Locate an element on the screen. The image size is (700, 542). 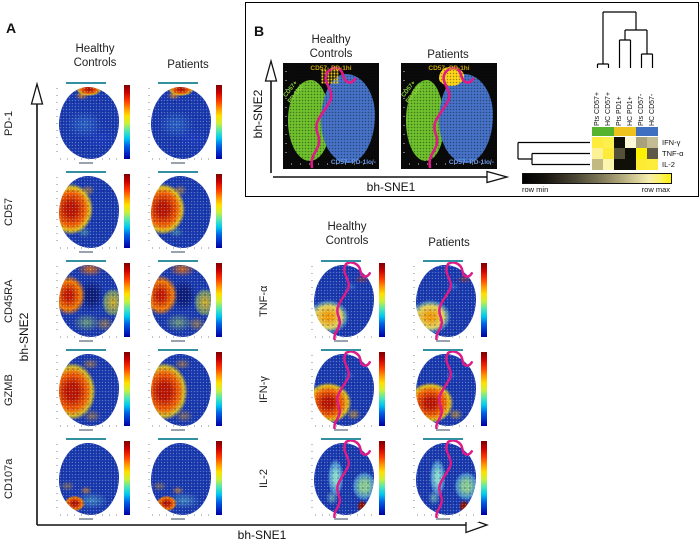
heatmap-grid is located at coordinates (625, 153).